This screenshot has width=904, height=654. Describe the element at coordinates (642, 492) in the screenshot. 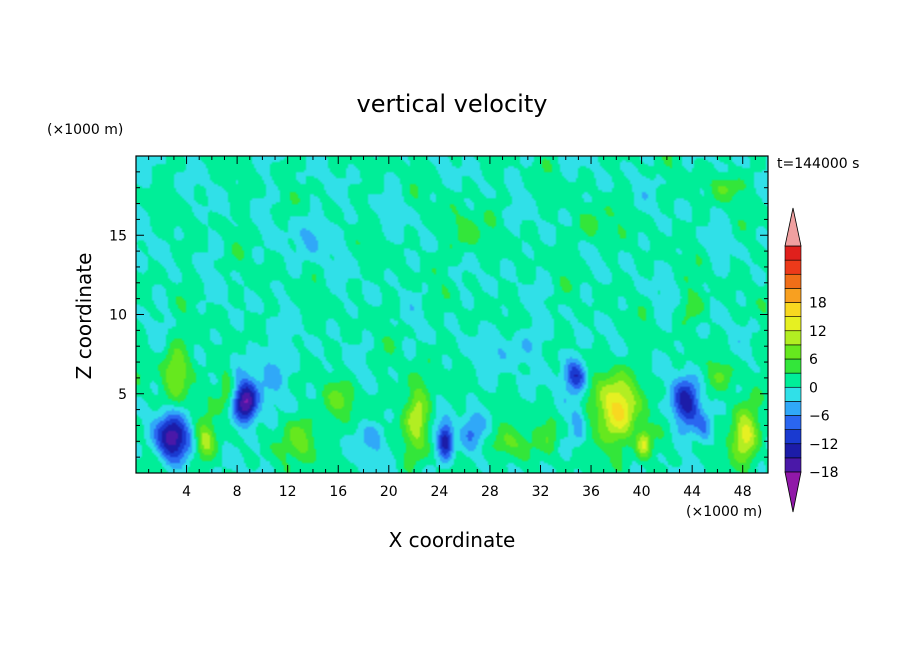

I see `x-tick-label: 40` at that location.